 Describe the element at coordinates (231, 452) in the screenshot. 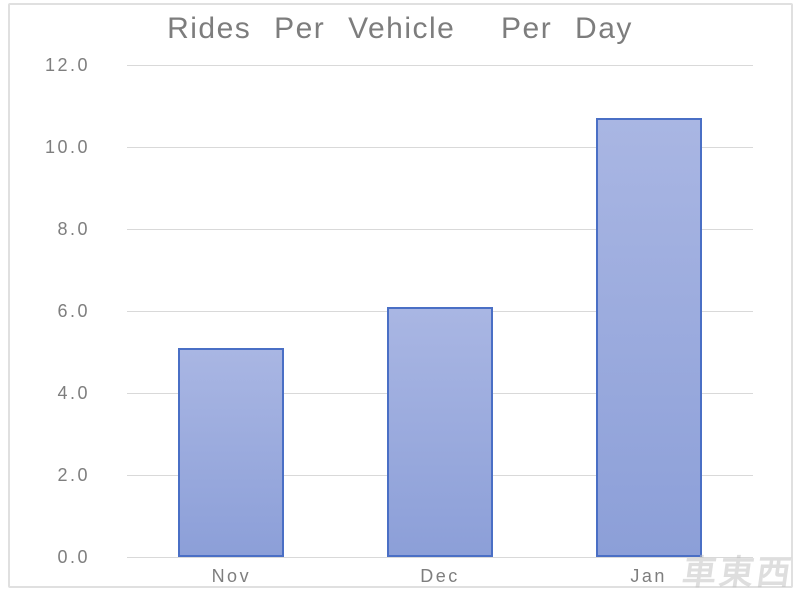

I see `bar-nov` at that location.